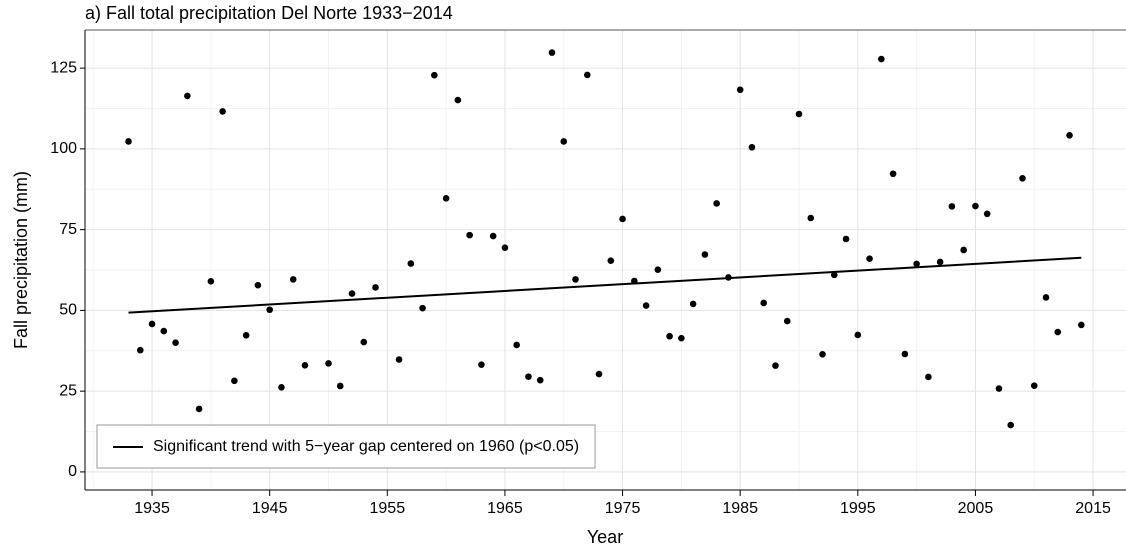 This screenshot has width=1126, height=554. I want to click on y-tick-label: 50, so click(68, 310).